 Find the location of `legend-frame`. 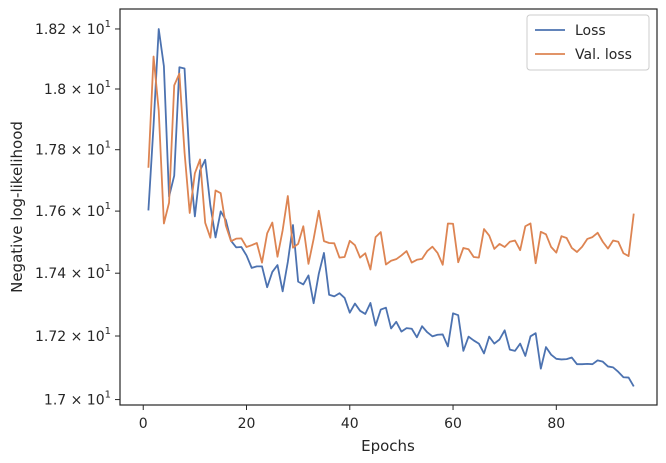

legend-frame is located at coordinates (588, 42).